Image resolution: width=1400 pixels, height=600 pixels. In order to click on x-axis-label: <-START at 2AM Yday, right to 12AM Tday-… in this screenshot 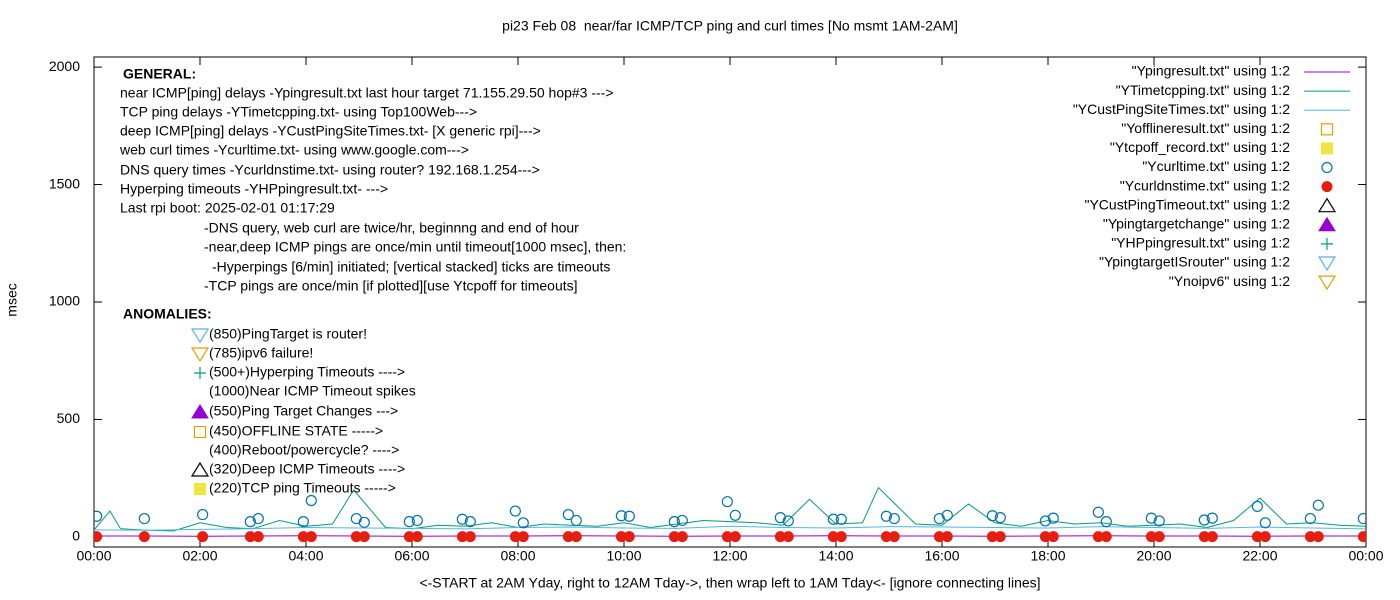, I will do `click(729, 583)`.